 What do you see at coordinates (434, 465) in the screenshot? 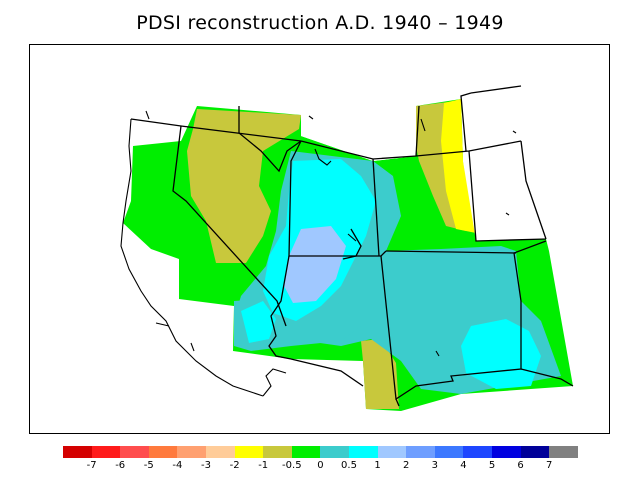
I see `legend-tick-label: 3` at bounding box center [434, 465].